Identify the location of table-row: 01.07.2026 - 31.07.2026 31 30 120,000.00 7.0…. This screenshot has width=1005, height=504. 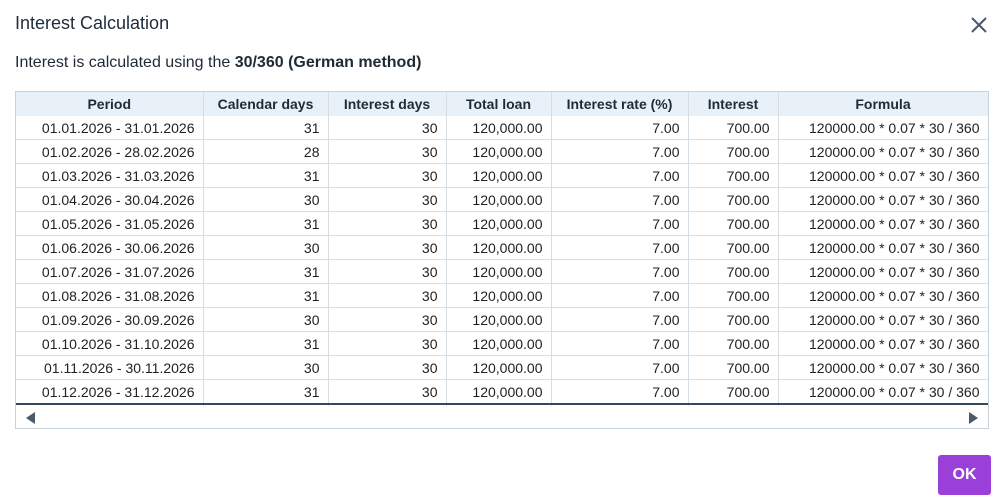
(502, 271).